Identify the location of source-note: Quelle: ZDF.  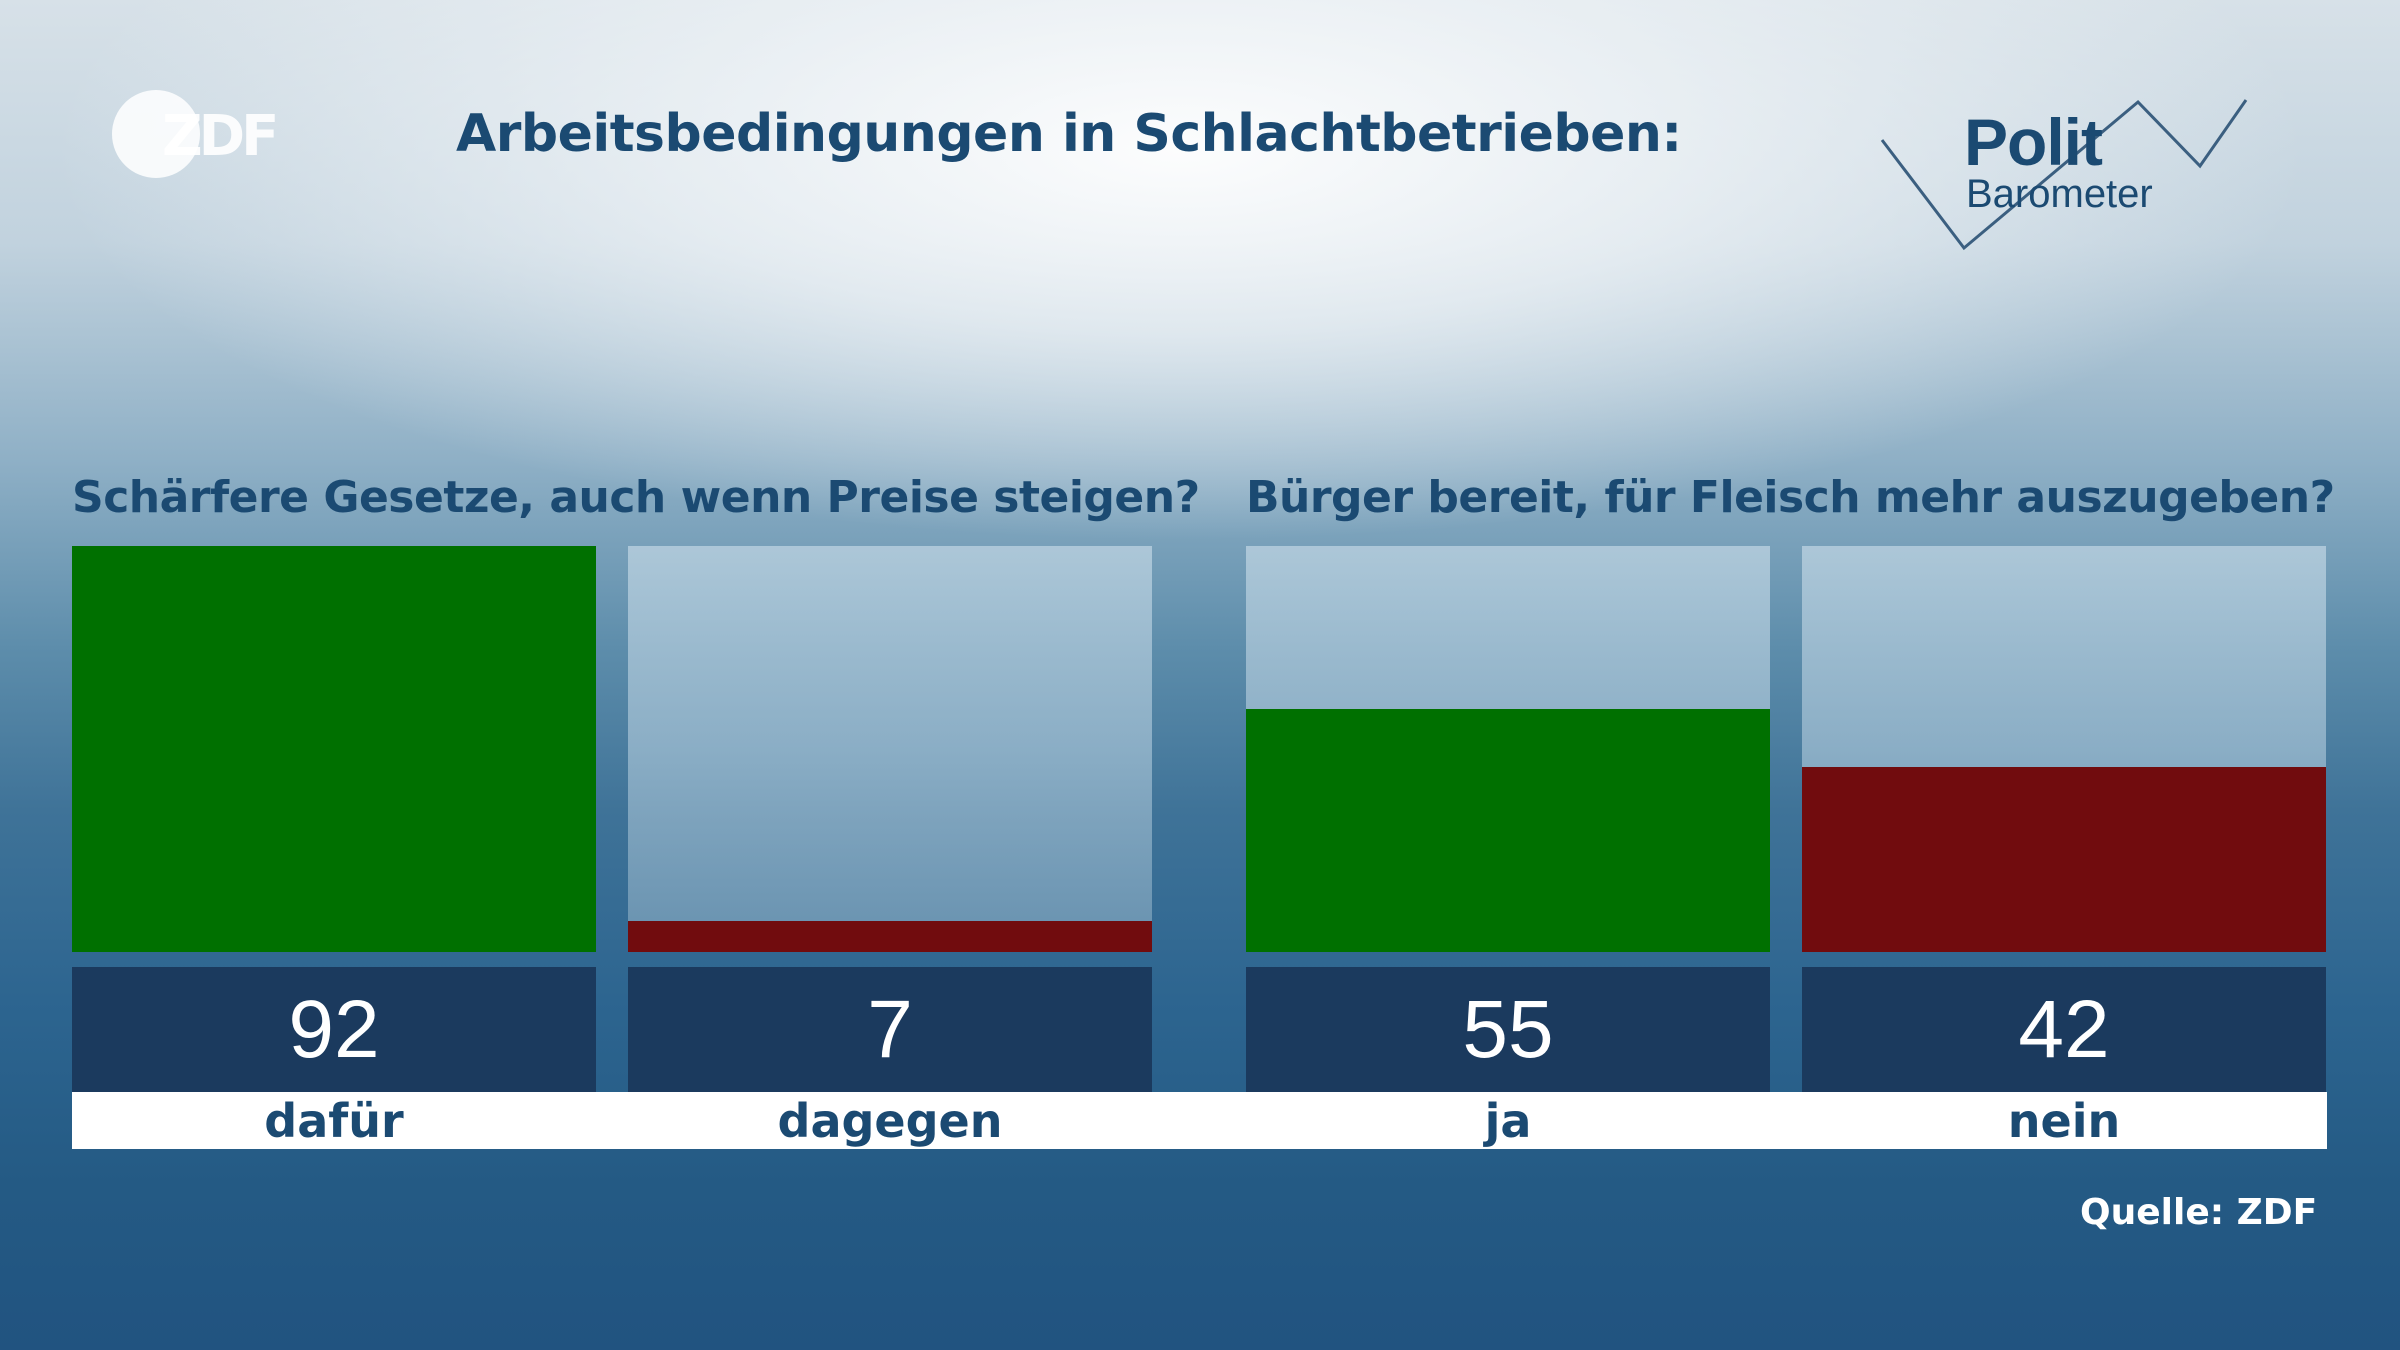
(2199, 1212).